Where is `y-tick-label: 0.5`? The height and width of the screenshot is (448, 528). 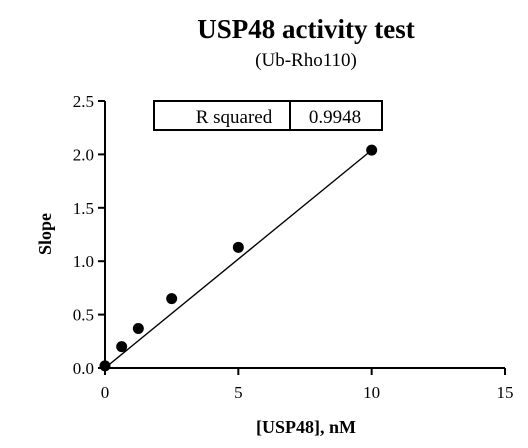 y-tick-label: 0.5 is located at coordinates (83, 315).